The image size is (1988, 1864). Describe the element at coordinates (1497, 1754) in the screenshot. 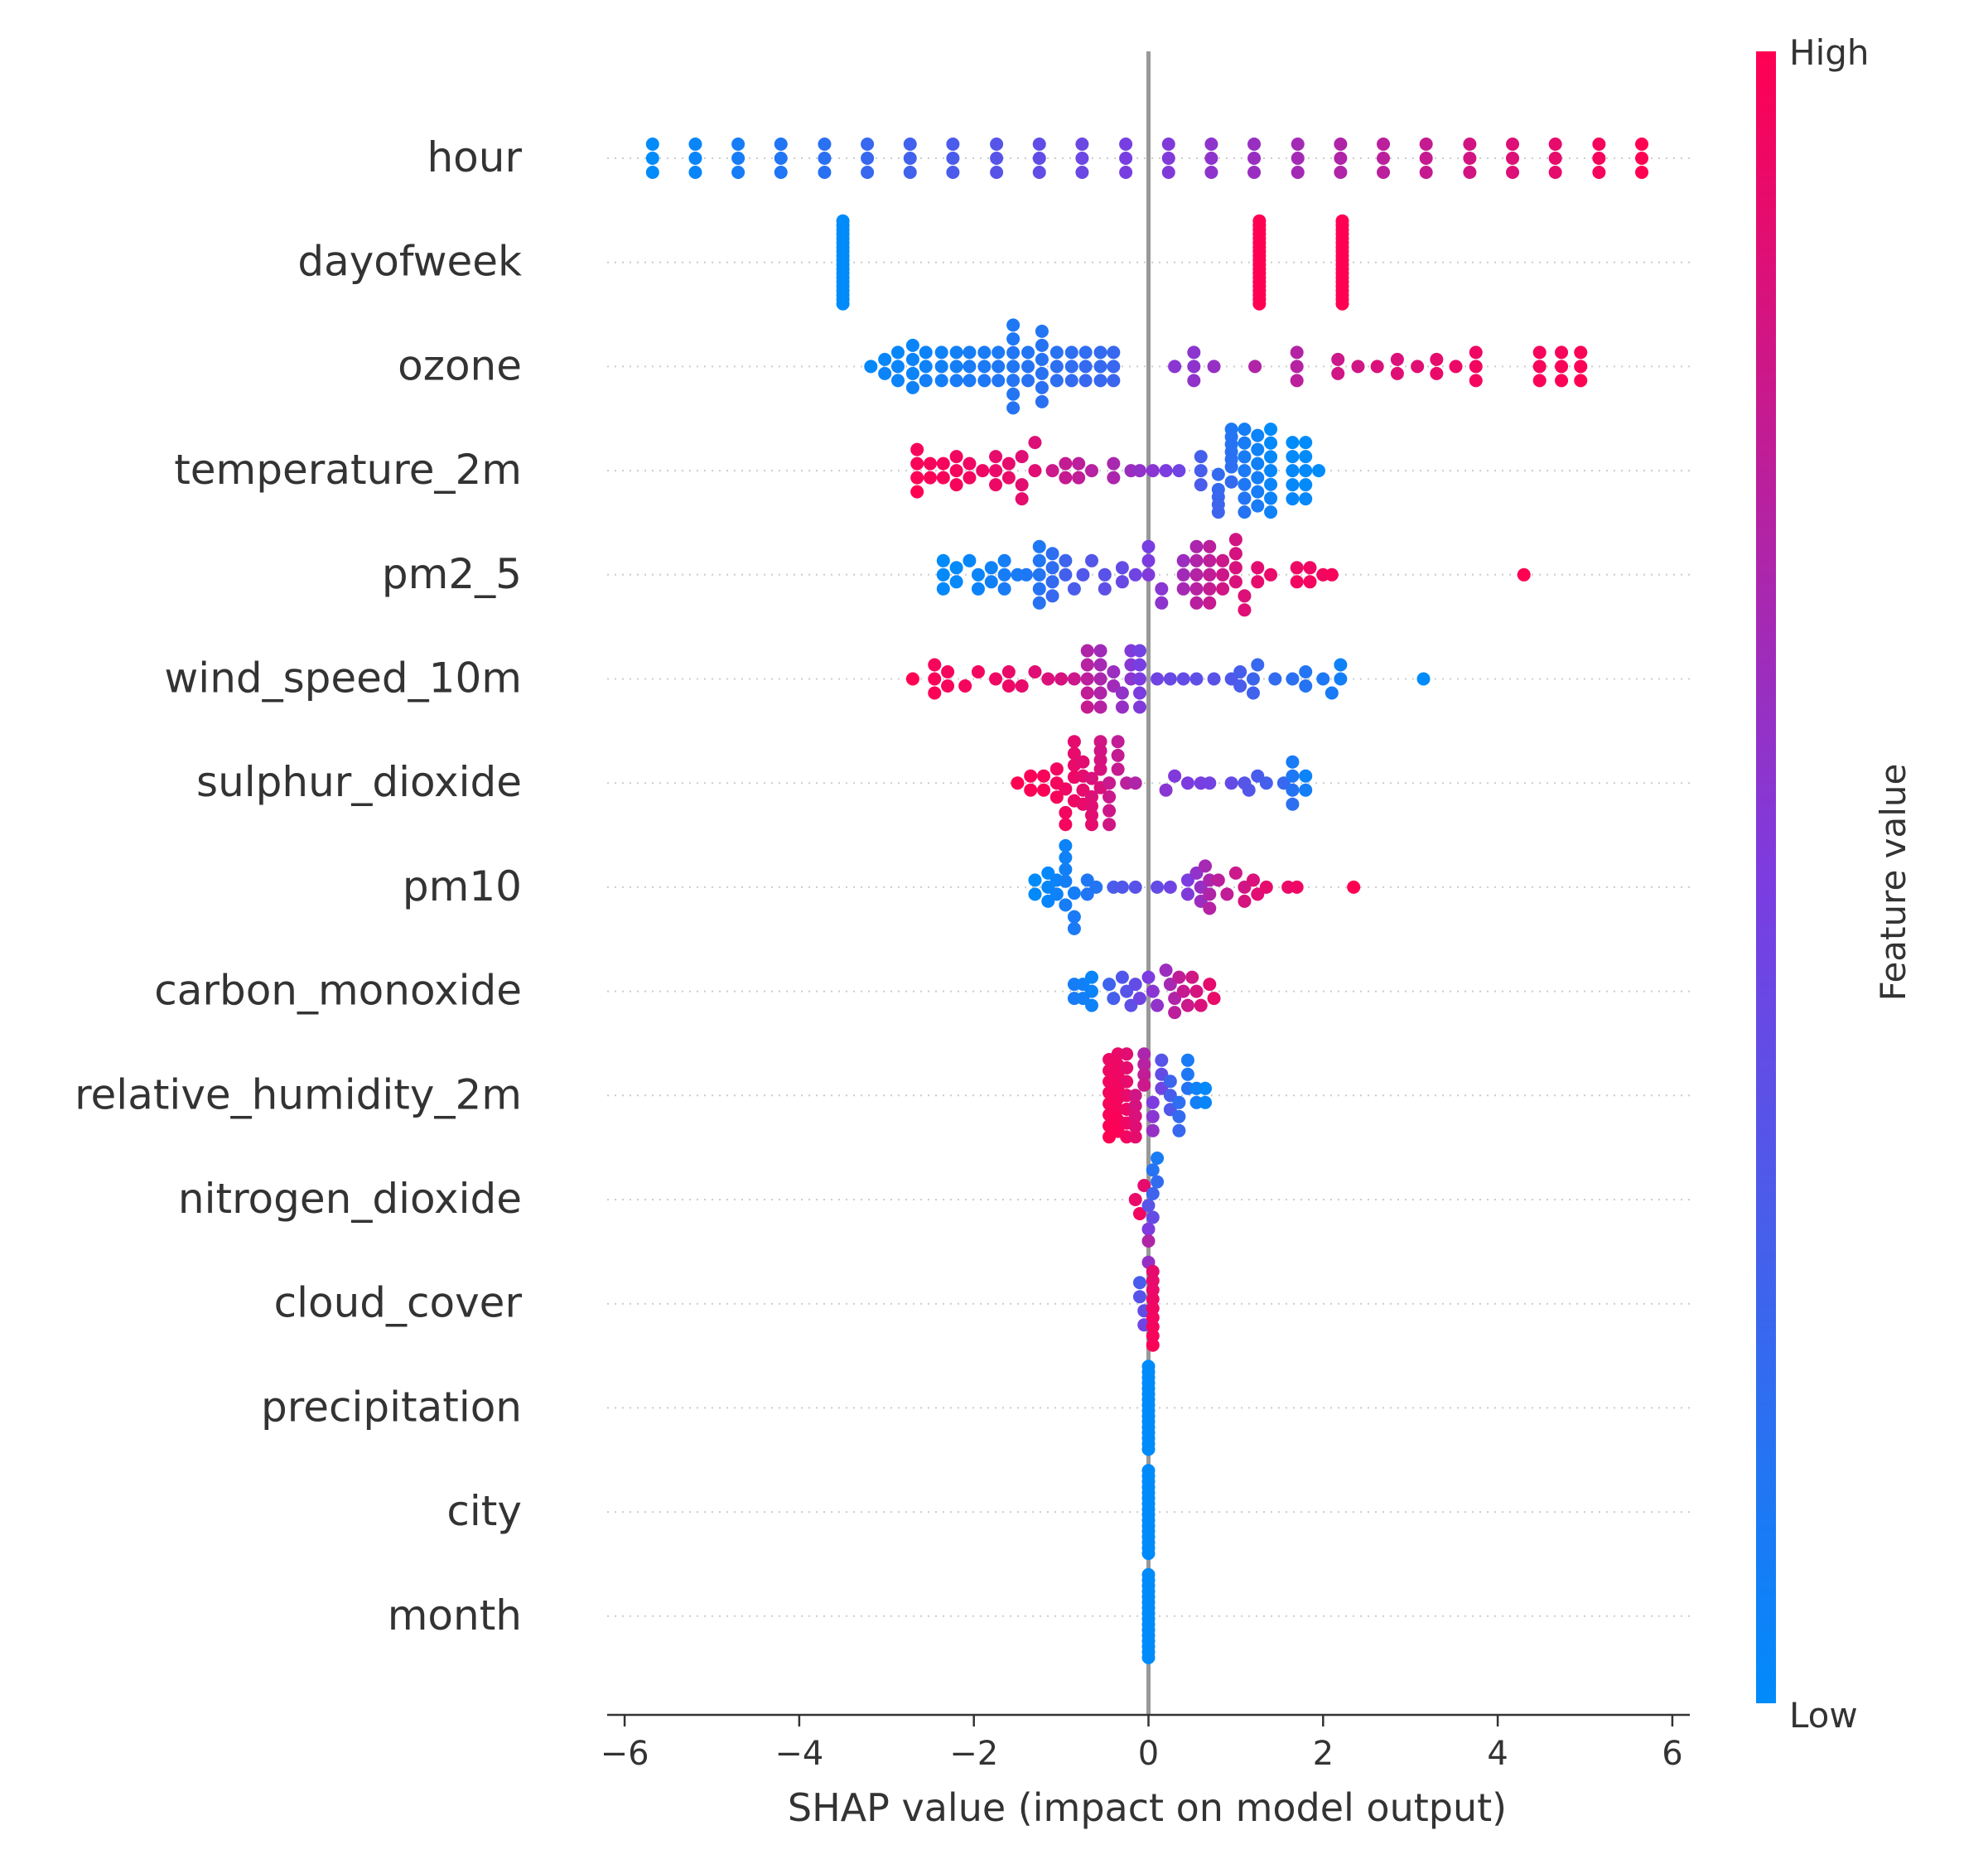

I see `x-tick-label: 4` at that location.